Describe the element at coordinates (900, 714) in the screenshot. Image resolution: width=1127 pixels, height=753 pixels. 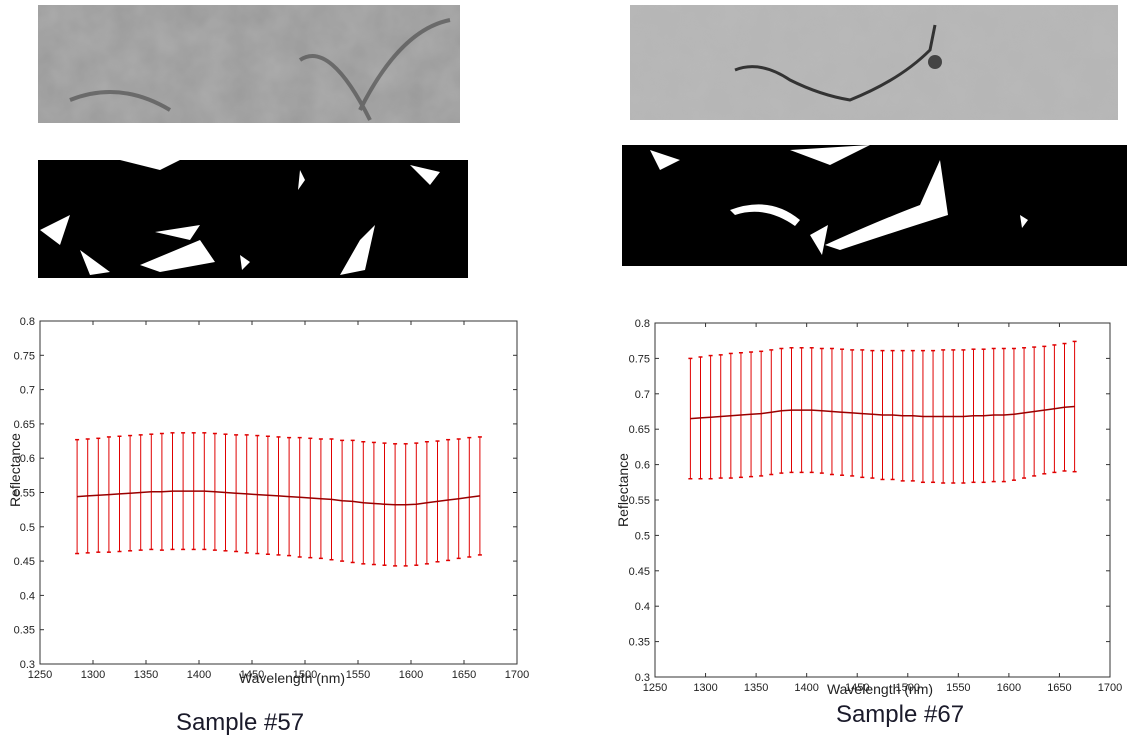
I see `caption: Sample #67` at that location.